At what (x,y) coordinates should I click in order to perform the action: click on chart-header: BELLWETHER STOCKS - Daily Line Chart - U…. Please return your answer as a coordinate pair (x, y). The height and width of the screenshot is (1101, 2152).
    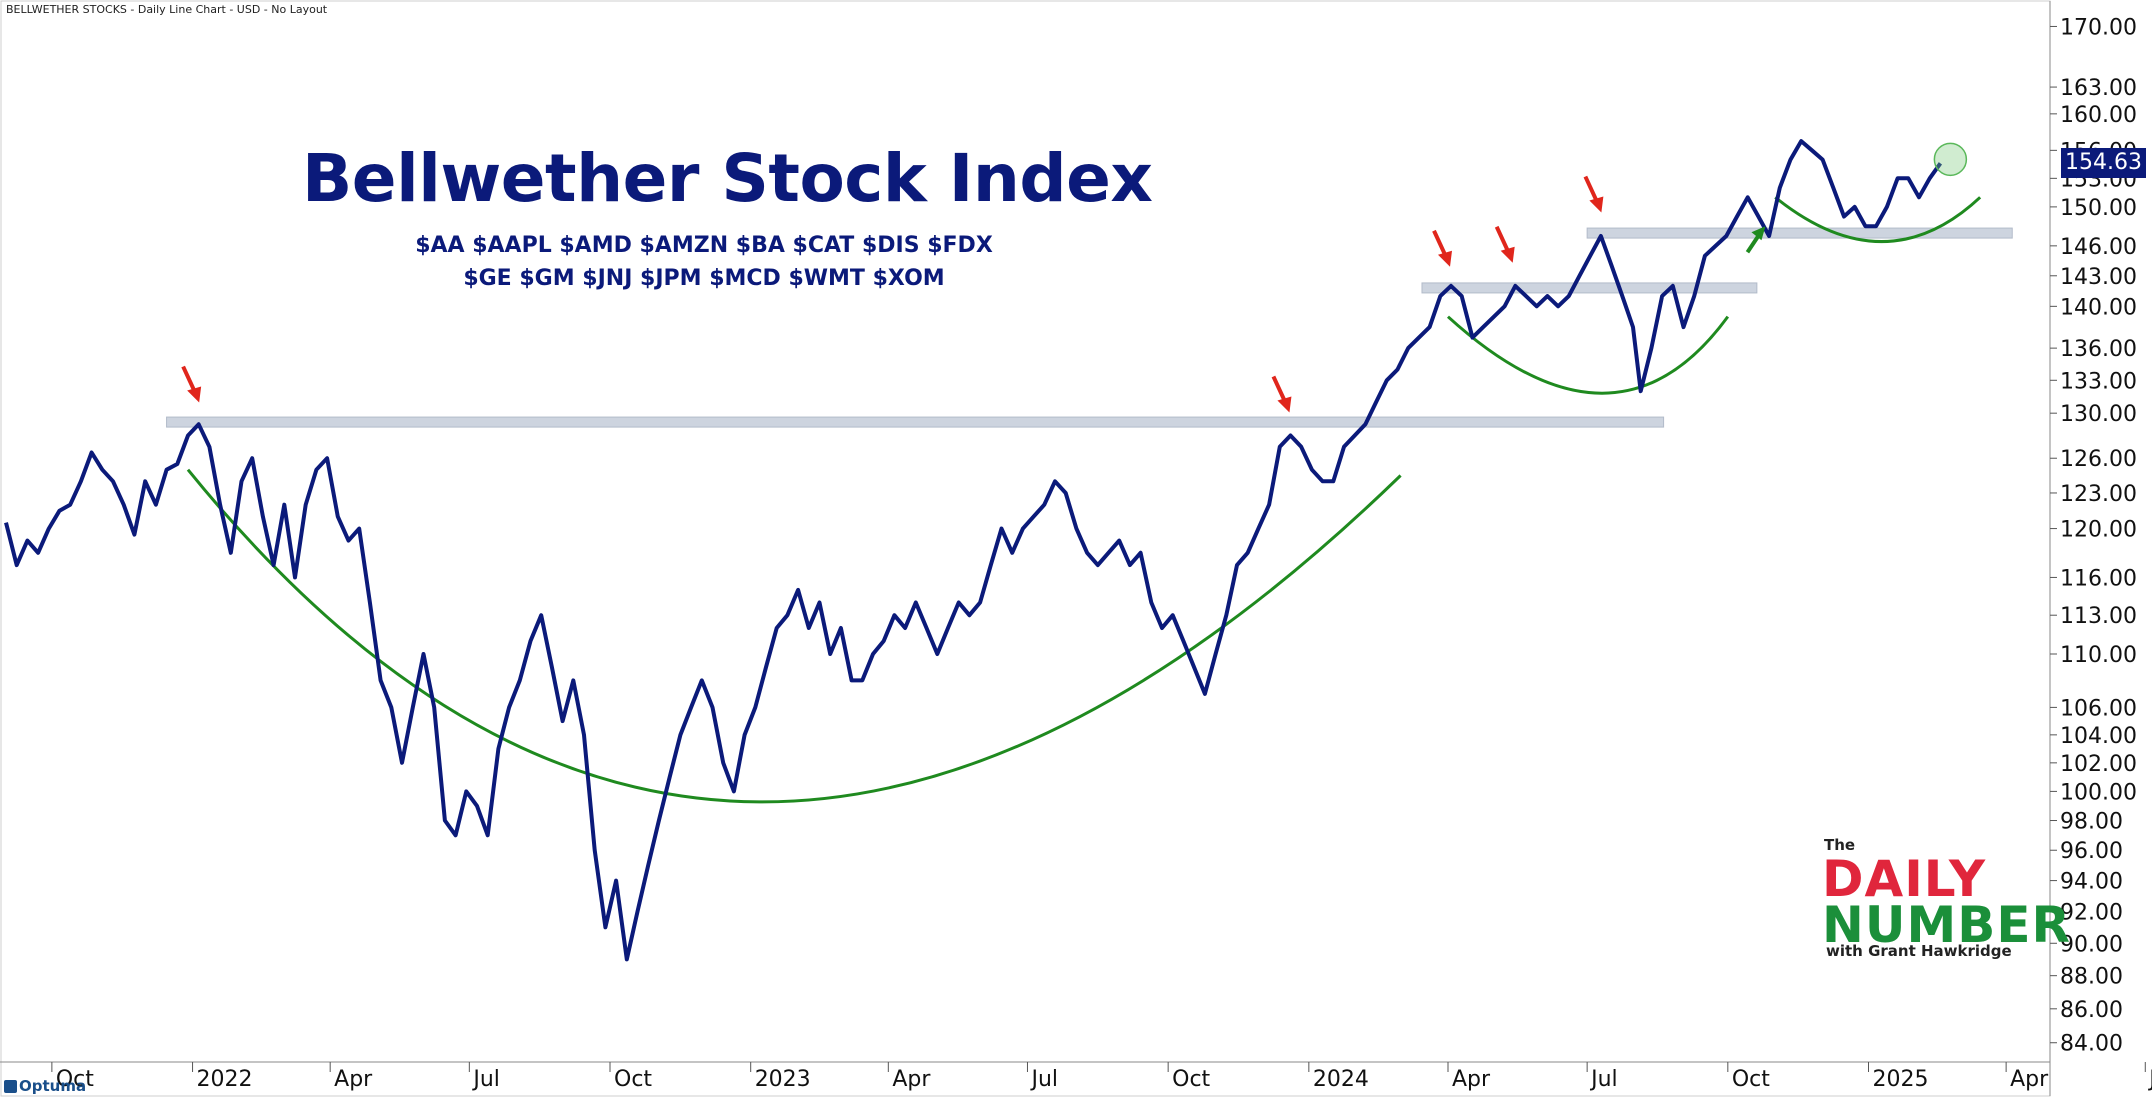
    Looking at the image, I should click on (167, 9).